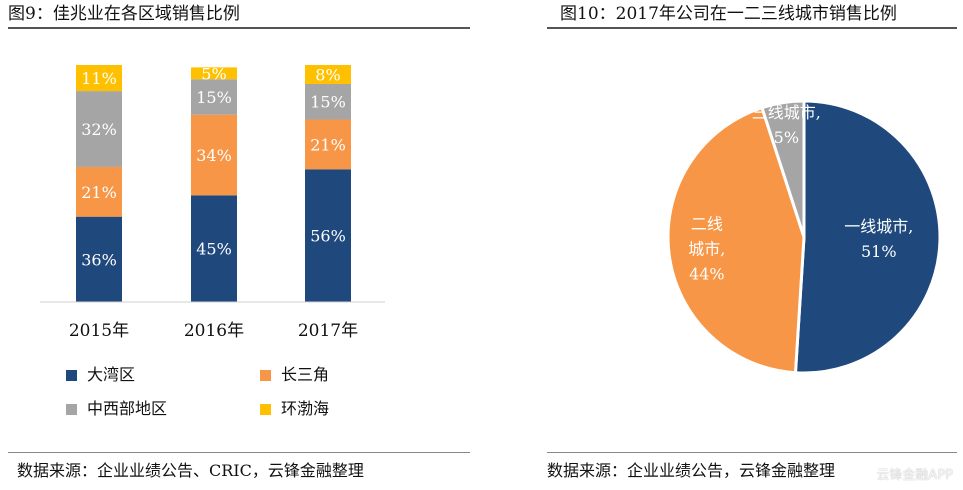 Image resolution: width=963 pixels, height=490 pixels. I want to click on right-chart-title: 图10：2017年公司在一二三线城市销售比例, so click(728, 14).